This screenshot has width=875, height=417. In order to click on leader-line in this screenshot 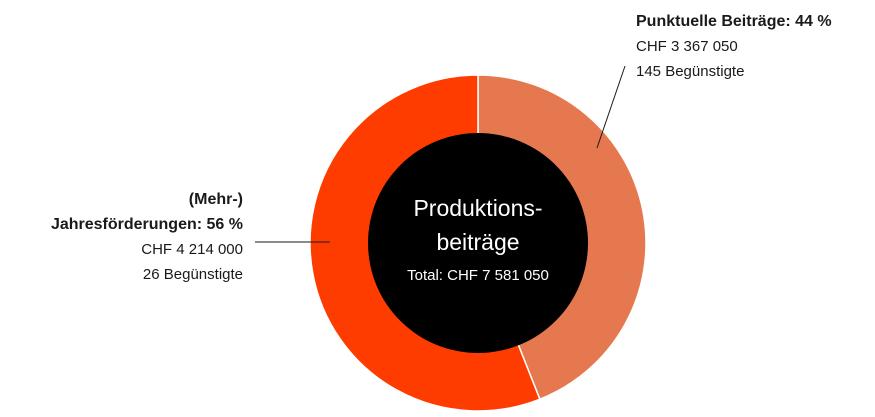, I will do `click(611, 107)`.